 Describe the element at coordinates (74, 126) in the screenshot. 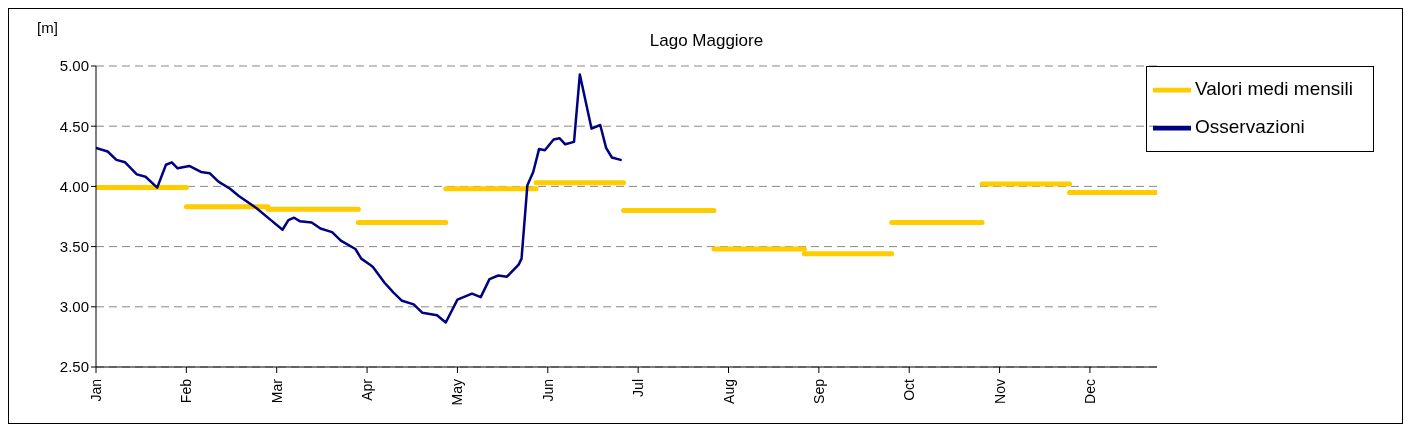

I see `y-tick-label: 4.50` at that location.